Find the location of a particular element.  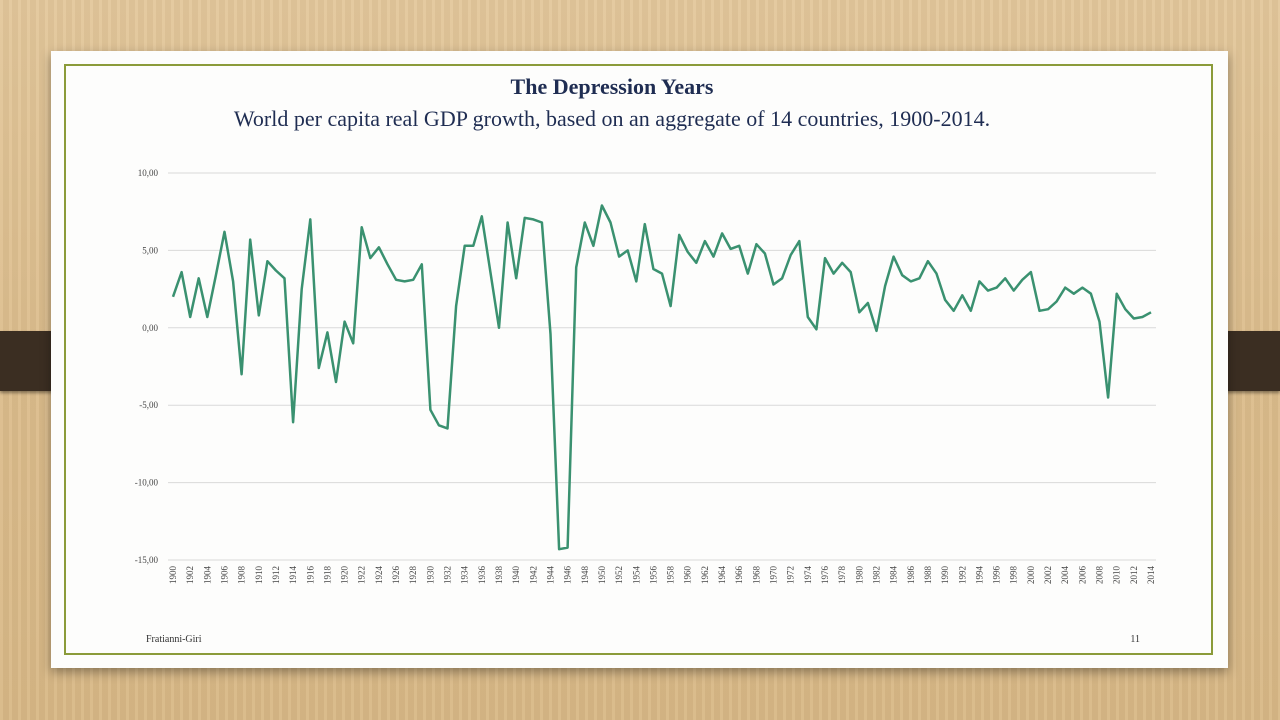

x-tick-label: 1914 is located at coordinates (293, 575).